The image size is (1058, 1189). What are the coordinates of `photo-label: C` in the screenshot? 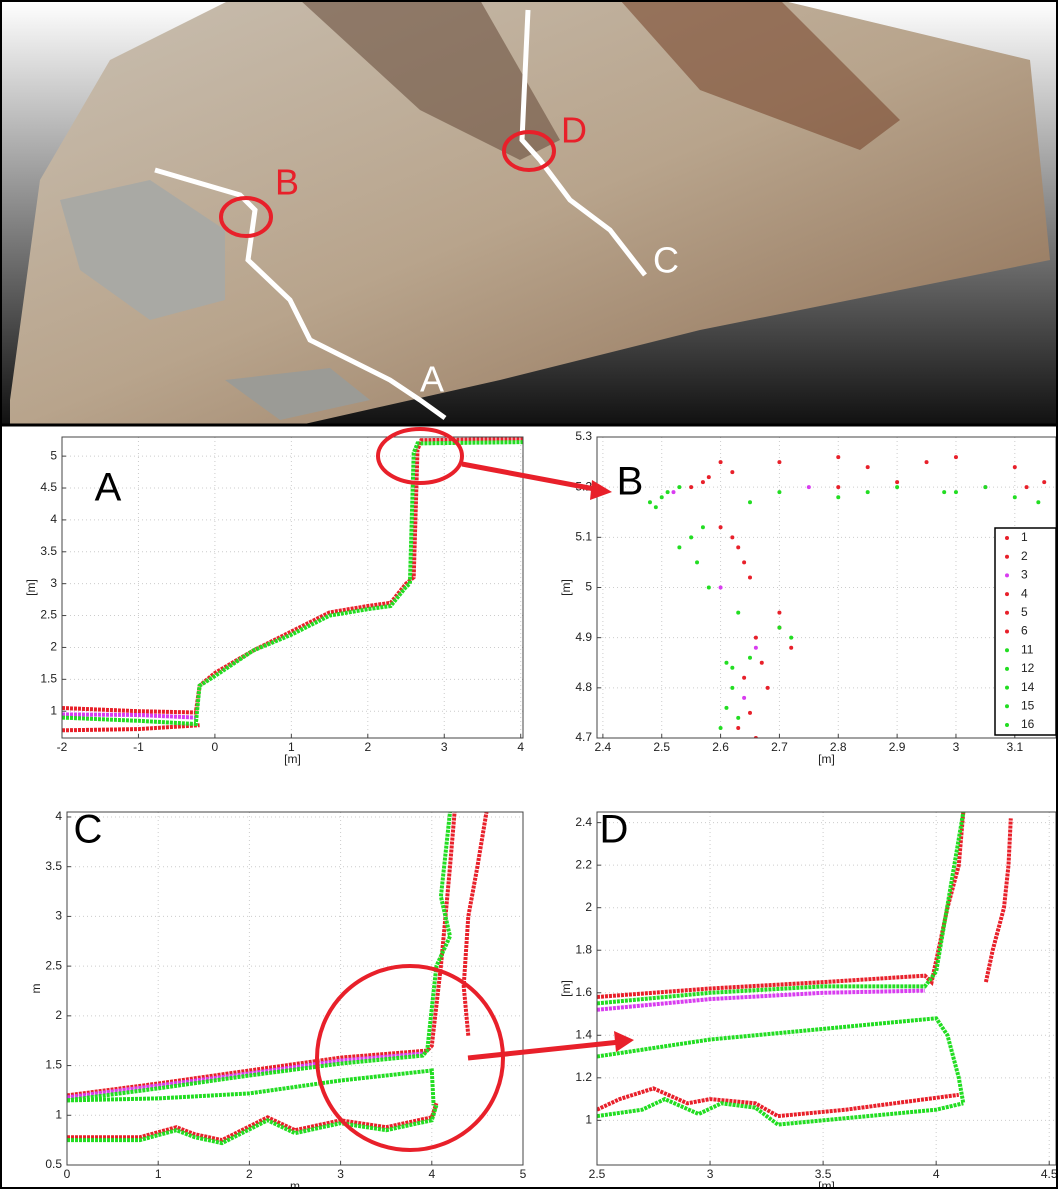 It's located at (666, 260).